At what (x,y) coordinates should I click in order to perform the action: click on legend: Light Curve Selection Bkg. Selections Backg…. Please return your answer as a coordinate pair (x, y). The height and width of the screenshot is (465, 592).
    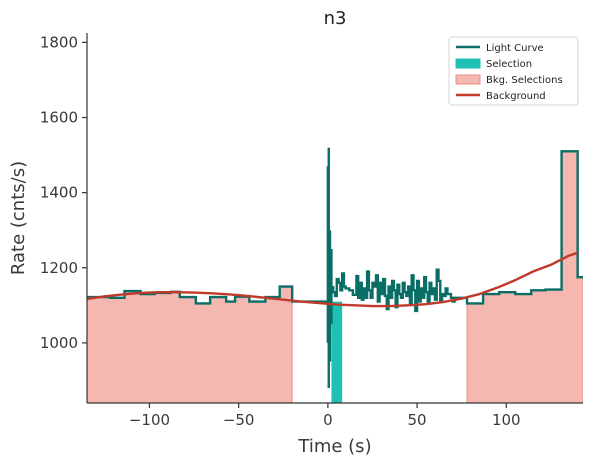
    Looking at the image, I should click on (513, 71).